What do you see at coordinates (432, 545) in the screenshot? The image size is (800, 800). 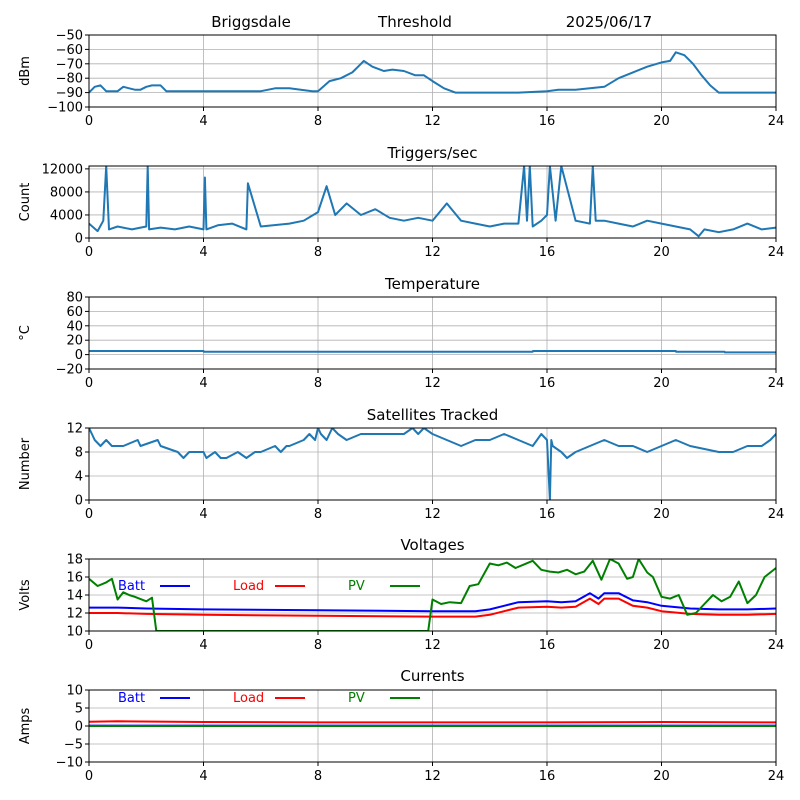 I see `chart-title: Voltages` at bounding box center [432, 545].